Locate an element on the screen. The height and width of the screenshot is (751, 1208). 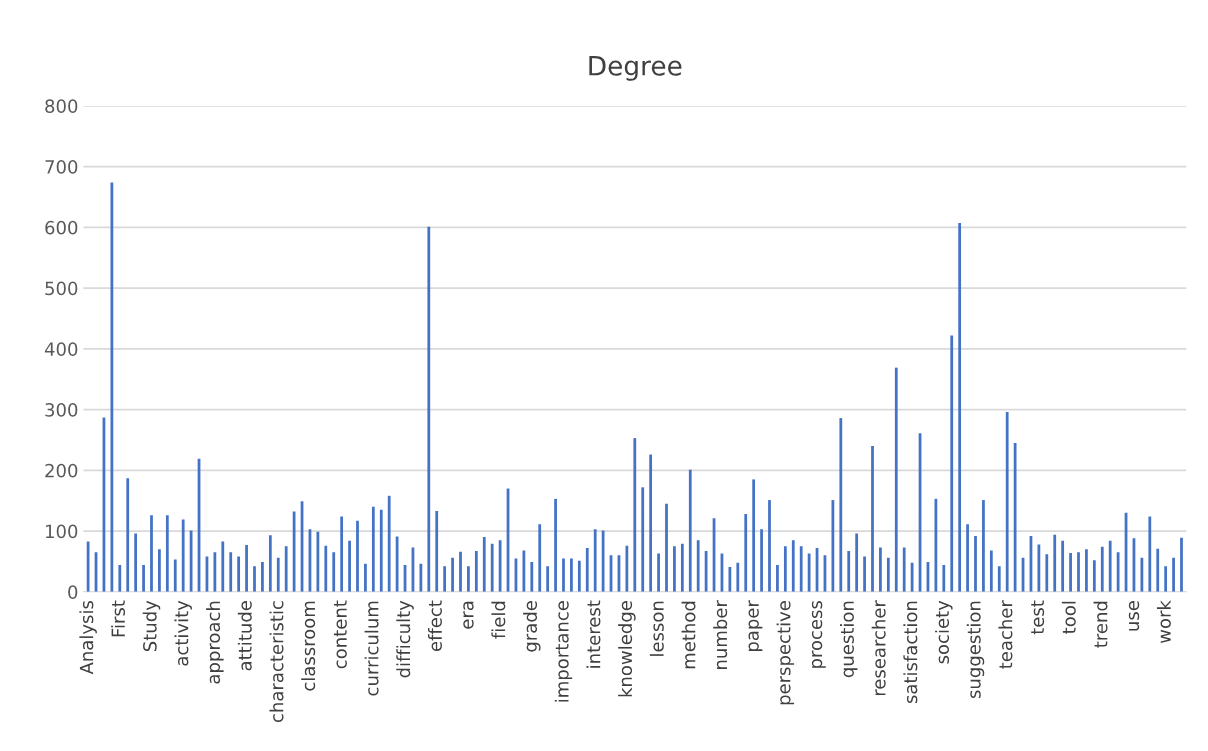
x-tick-label: suggestion is located at coordinates (975, 650).